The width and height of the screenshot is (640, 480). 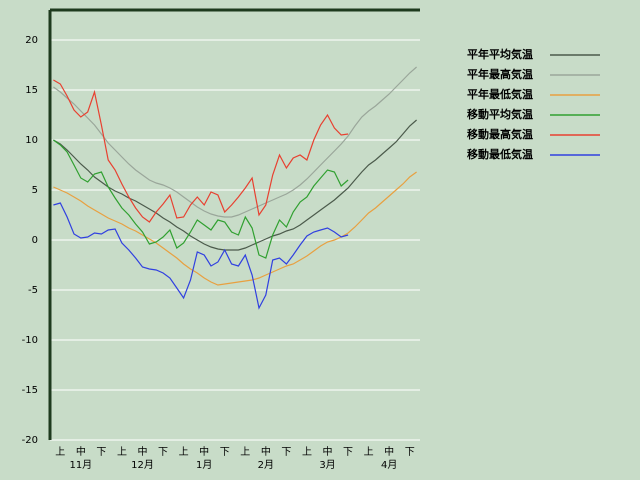 What do you see at coordinates (142, 465) in the screenshot?
I see `month-label: 12月` at bounding box center [142, 465].